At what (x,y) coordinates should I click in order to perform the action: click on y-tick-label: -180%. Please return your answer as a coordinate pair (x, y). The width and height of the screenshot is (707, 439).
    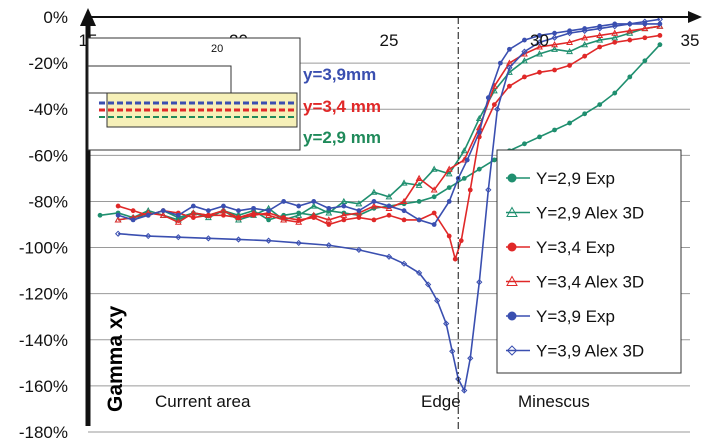
    Looking at the image, I should click on (43, 431).